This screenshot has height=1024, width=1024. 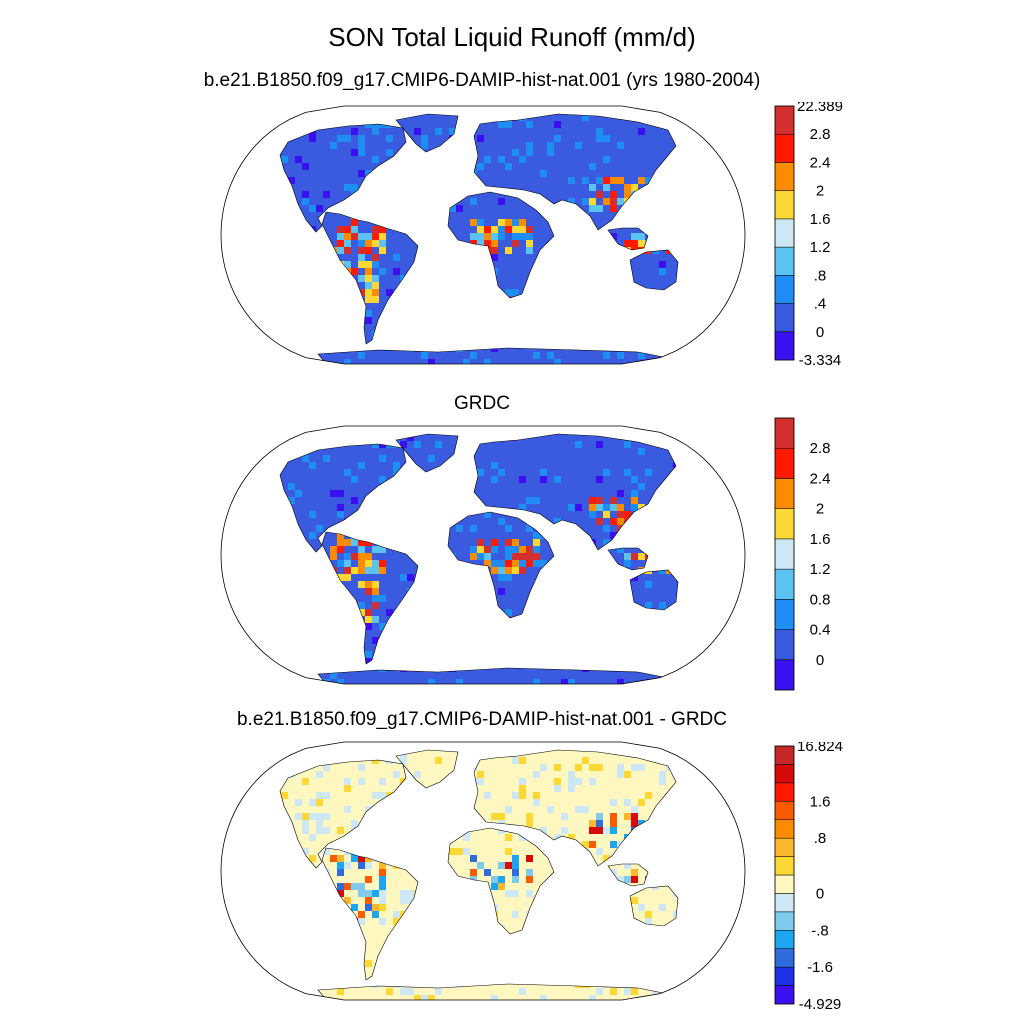 I want to click on colorbar-tick-label: 16.824, so click(x=820, y=748).